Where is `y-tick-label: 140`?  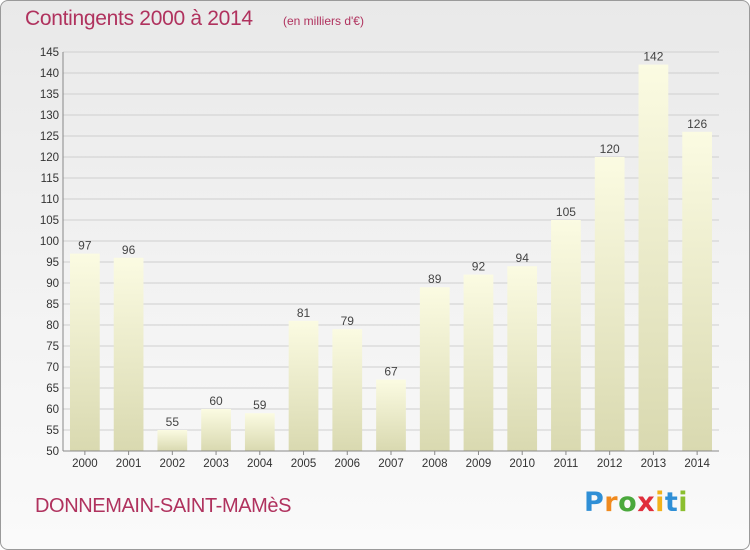
y-tick-label: 140 is located at coordinates (49, 74).